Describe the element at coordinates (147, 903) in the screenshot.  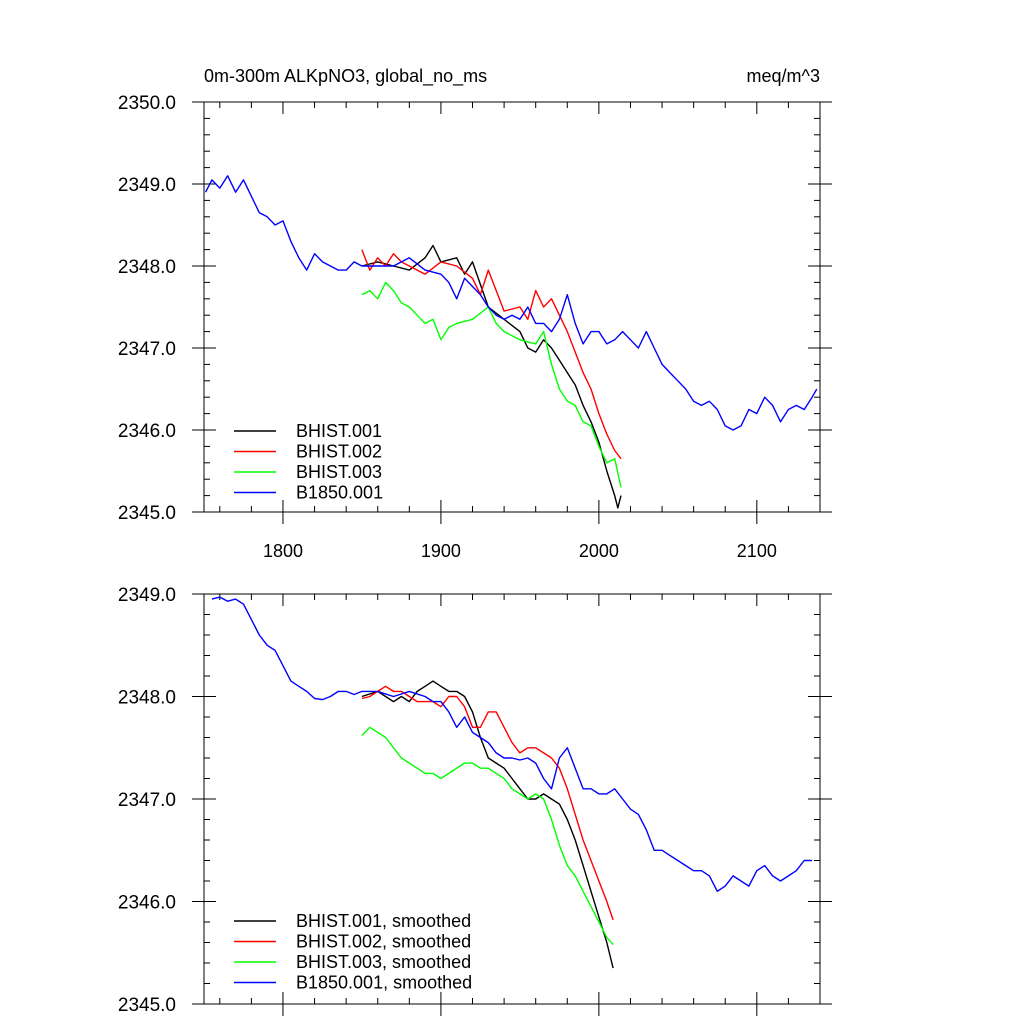
I see `bottom-chart-ytick-label: 2346.0` at that location.